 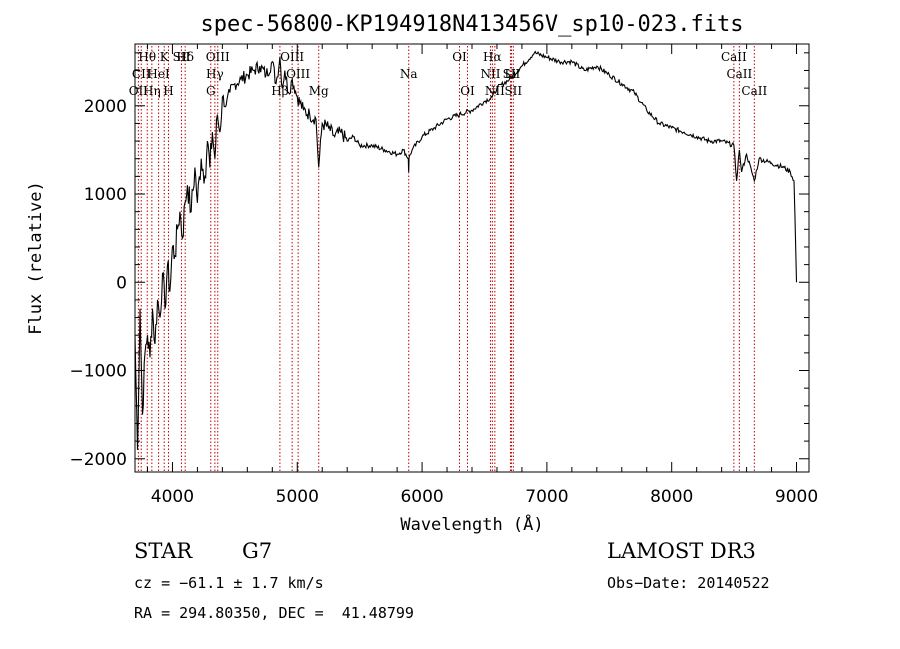 What do you see at coordinates (297, 497) in the screenshot?
I see `x-tick-label: 5000` at bounding box center [297, 497].